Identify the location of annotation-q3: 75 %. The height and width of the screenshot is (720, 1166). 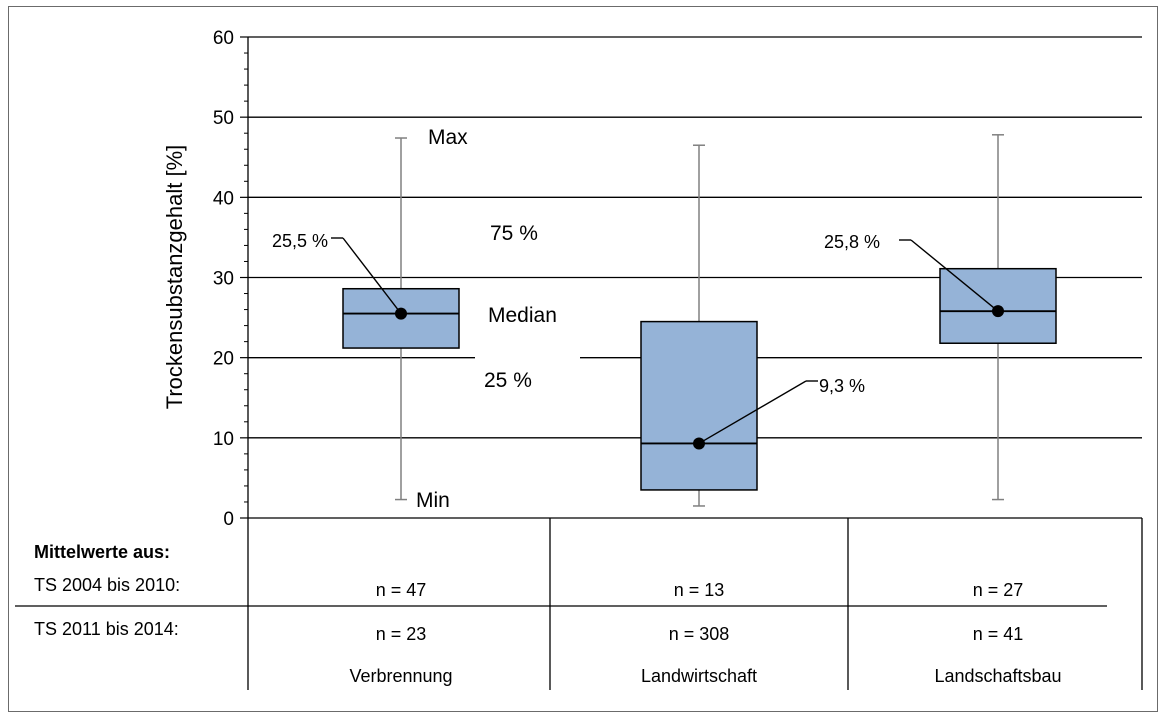
(514, 233).